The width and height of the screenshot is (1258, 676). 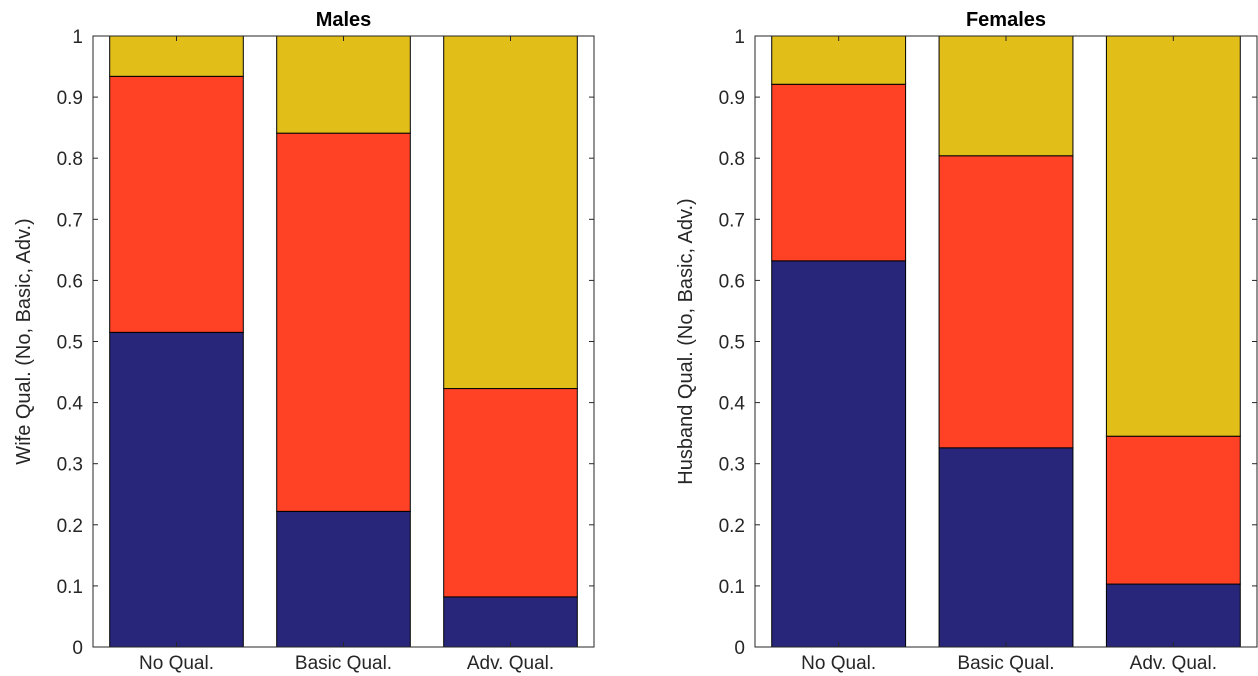 What do you see at coordinates (70, 587) in the screenshot?
I see `chart-0-ytick-label-1: 0.1` at bounding box center [70, 587].